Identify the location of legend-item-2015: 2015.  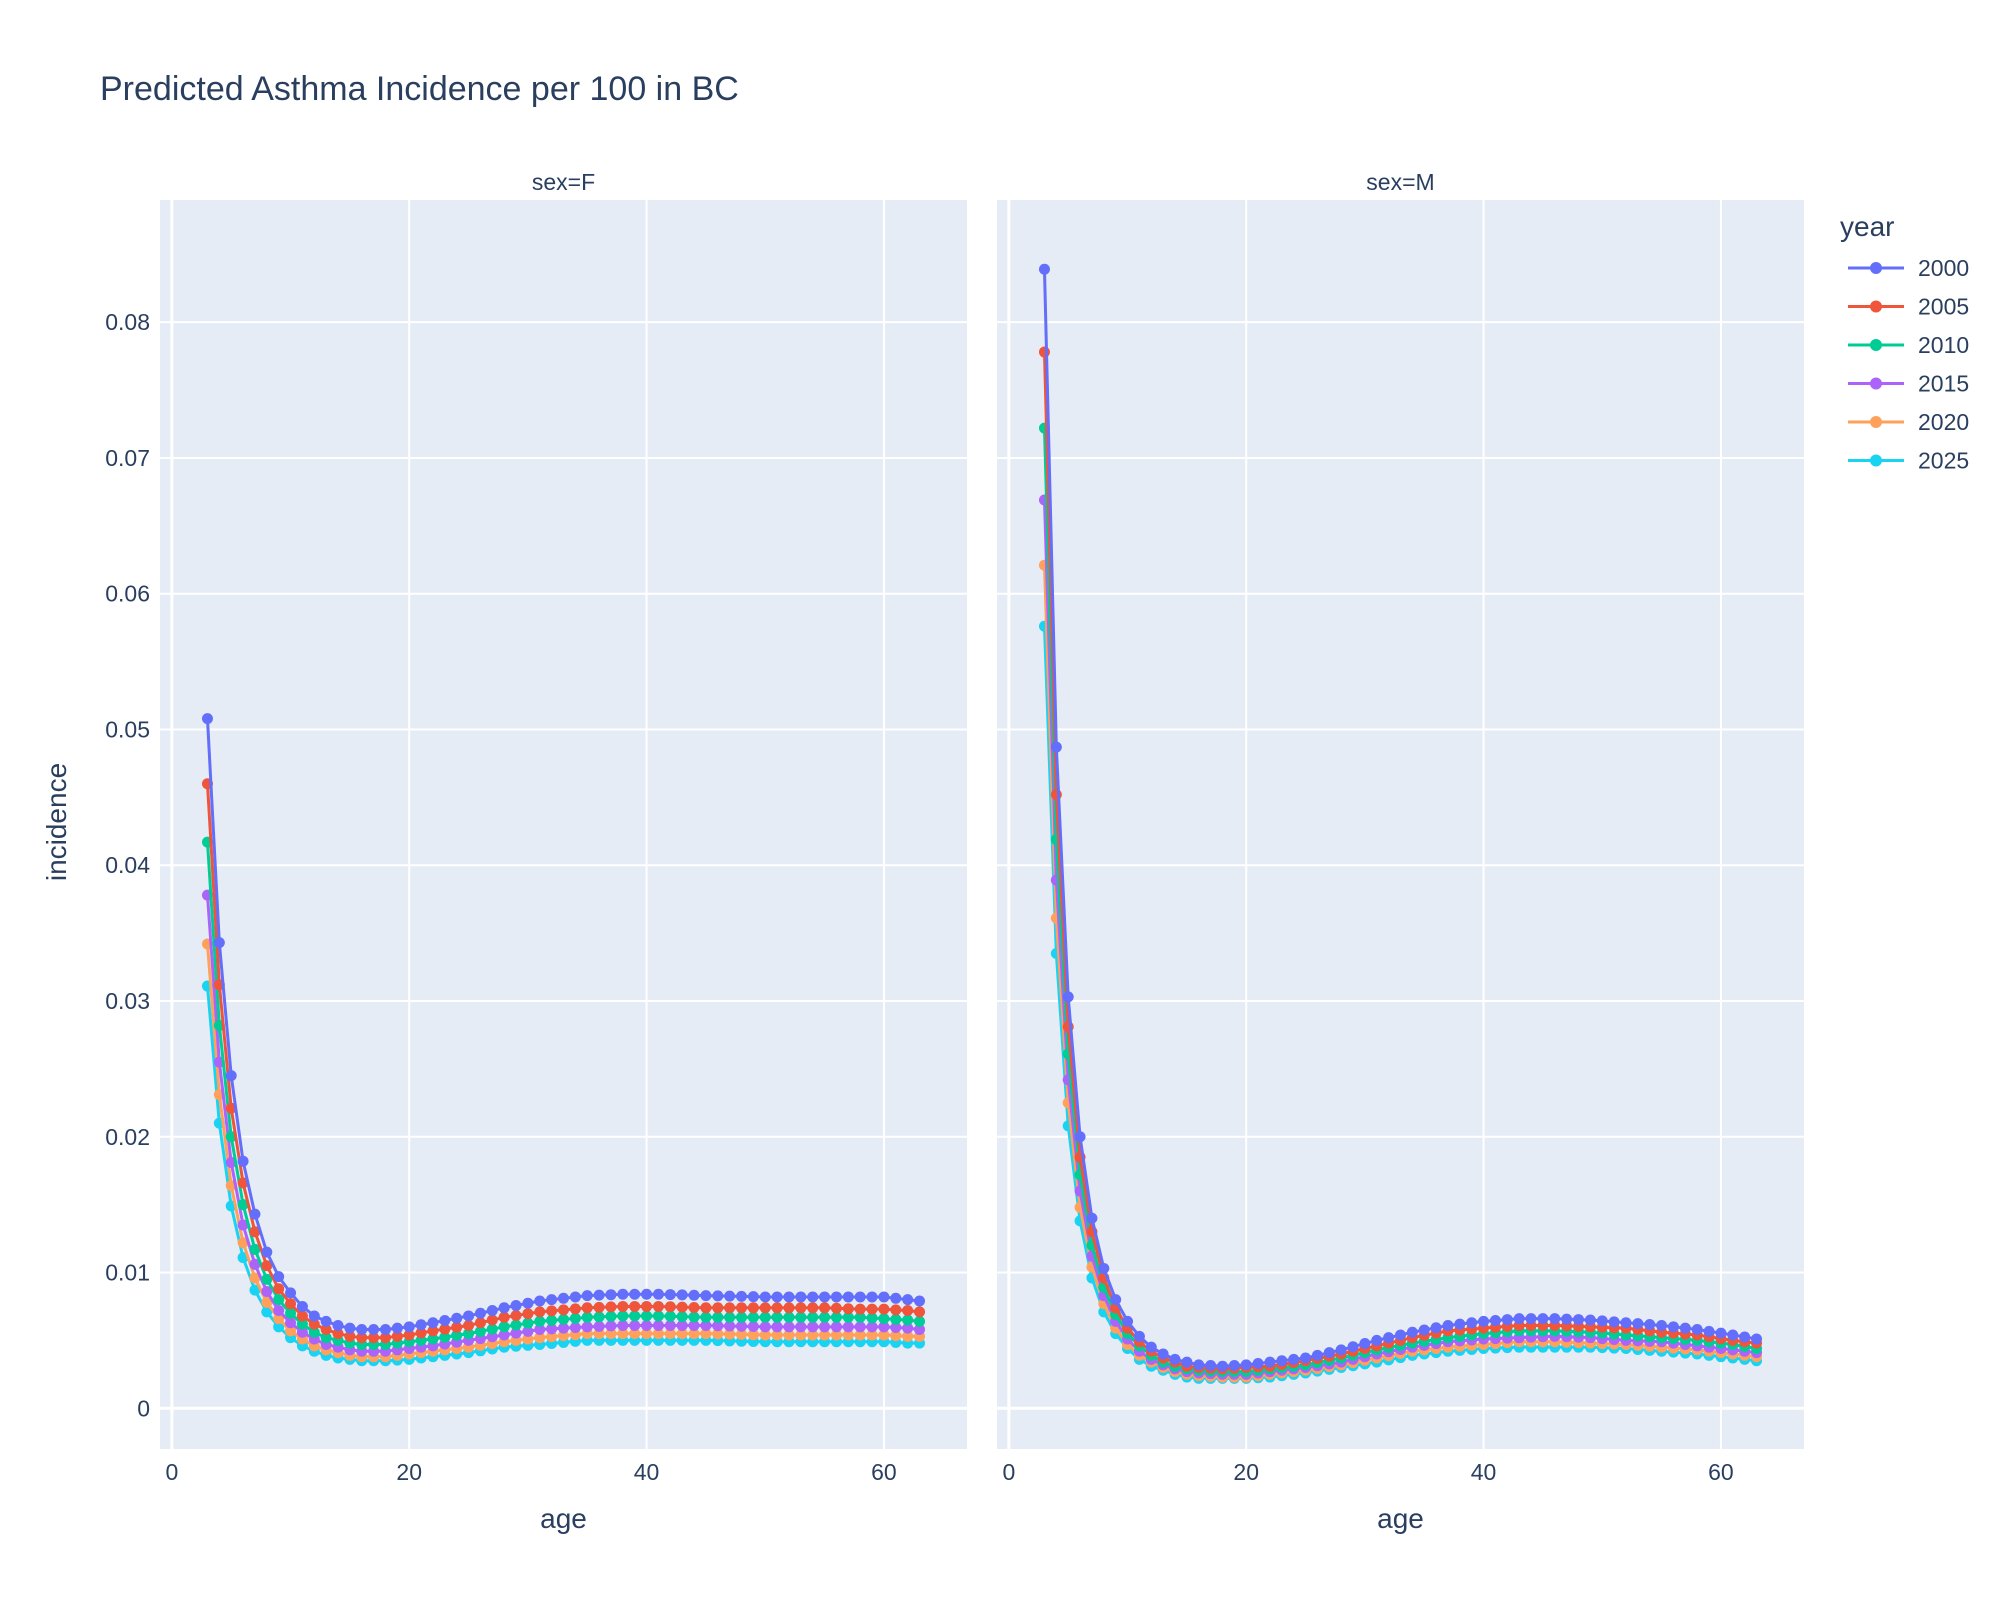
(1908, 384).